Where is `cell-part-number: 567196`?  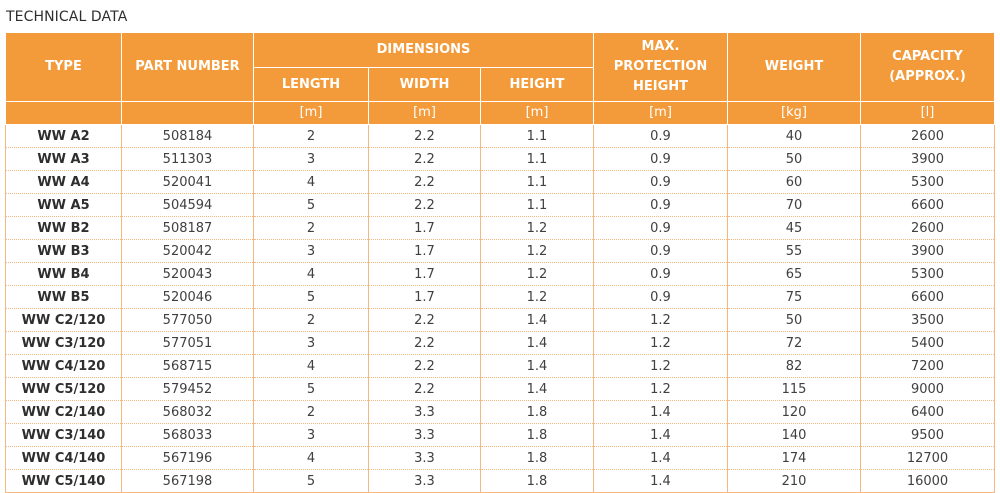 cell-part-number: 567196 is located at coordinates (187, 458).